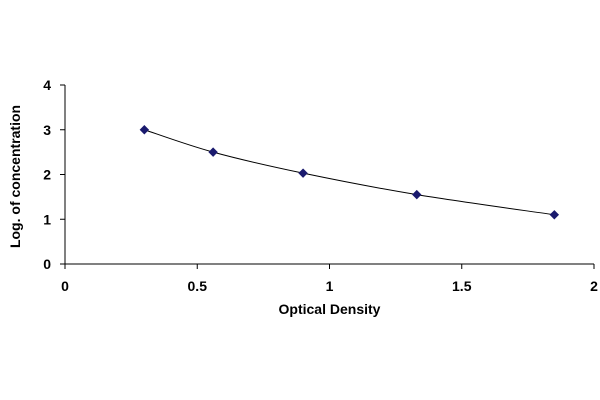 The width and height of the screenshot is (600, 400). What do you see at coordinates (47, 85) in the screenshot?
I see `y-tick-label: 4` at bounding box center [47, 85].